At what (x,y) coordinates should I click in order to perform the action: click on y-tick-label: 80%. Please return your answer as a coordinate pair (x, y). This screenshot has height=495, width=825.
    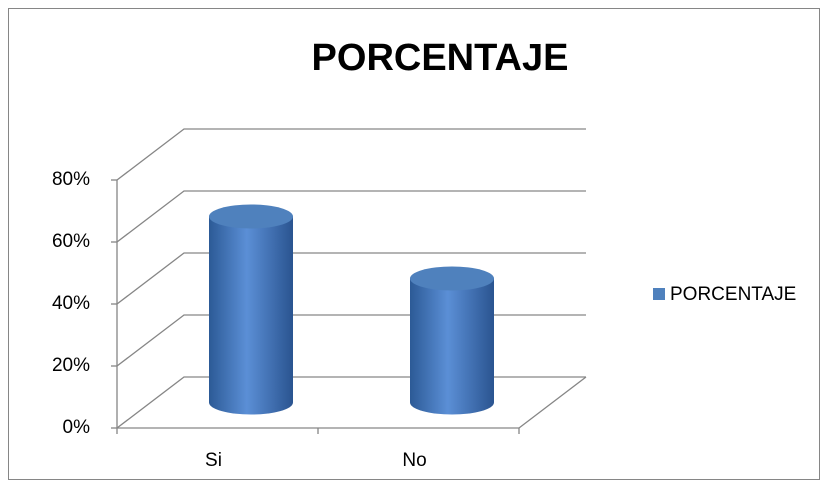
    Looking at the image, I should click on (71, 179).